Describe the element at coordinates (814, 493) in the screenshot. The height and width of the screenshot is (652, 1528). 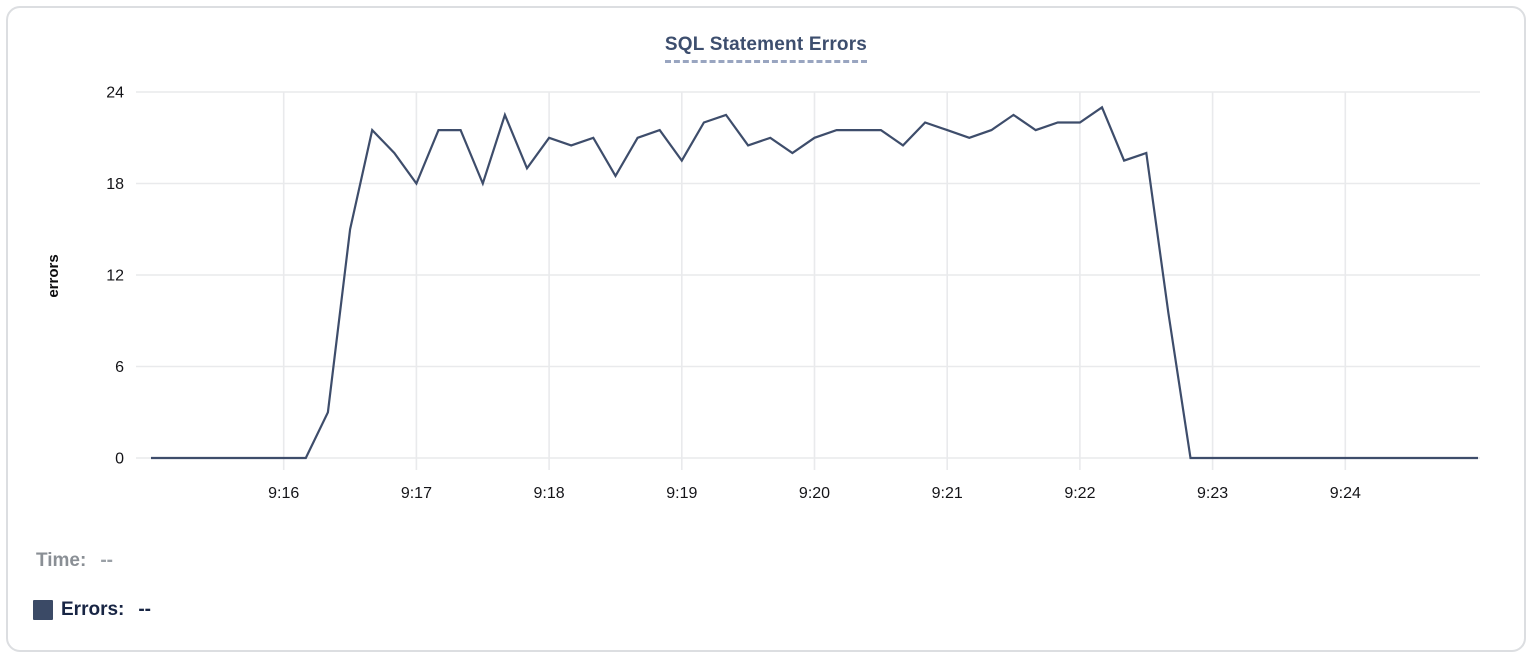
I see `x-tick-label: 9:20` at that location.